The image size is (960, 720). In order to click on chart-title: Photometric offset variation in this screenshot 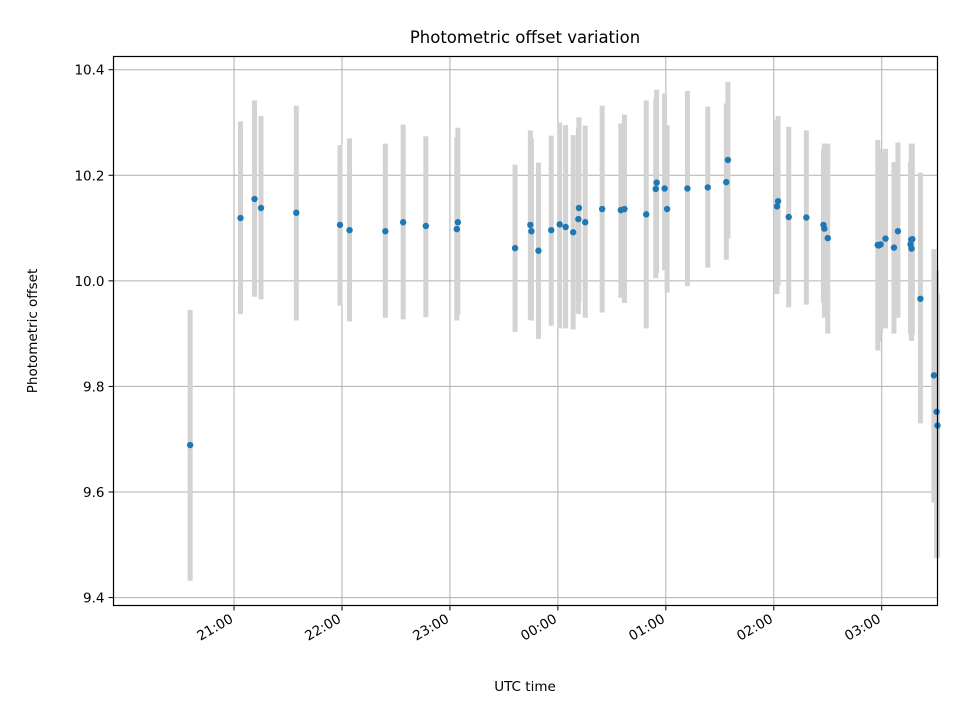, I will do `click(525, 37)`.